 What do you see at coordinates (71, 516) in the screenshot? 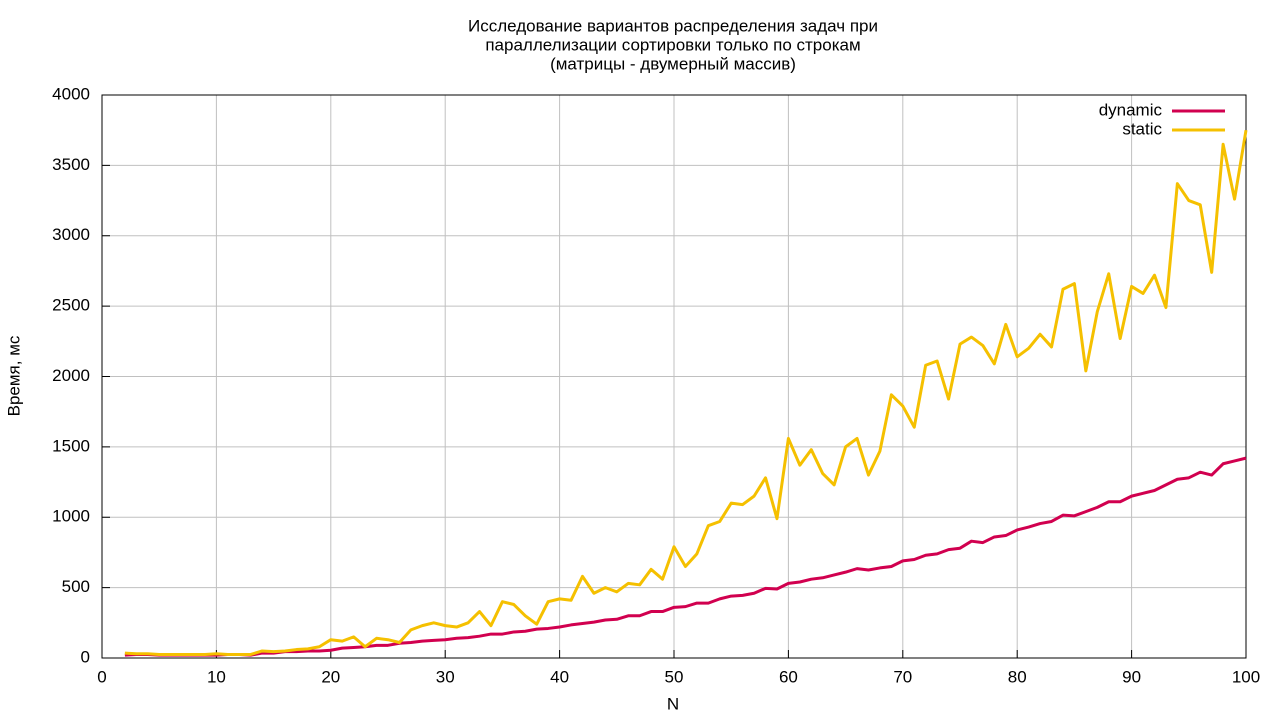
I see `y-tick-label: 1000` at bounding box center [71, 516].